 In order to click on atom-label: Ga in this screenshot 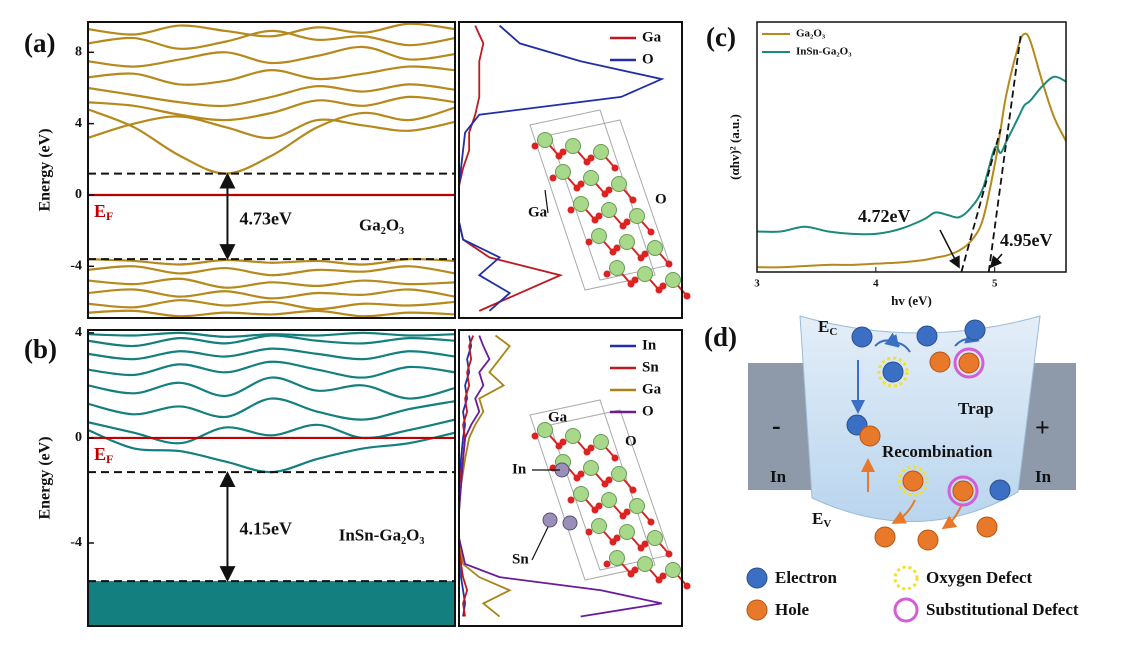, I will do `click(538, 212)`.